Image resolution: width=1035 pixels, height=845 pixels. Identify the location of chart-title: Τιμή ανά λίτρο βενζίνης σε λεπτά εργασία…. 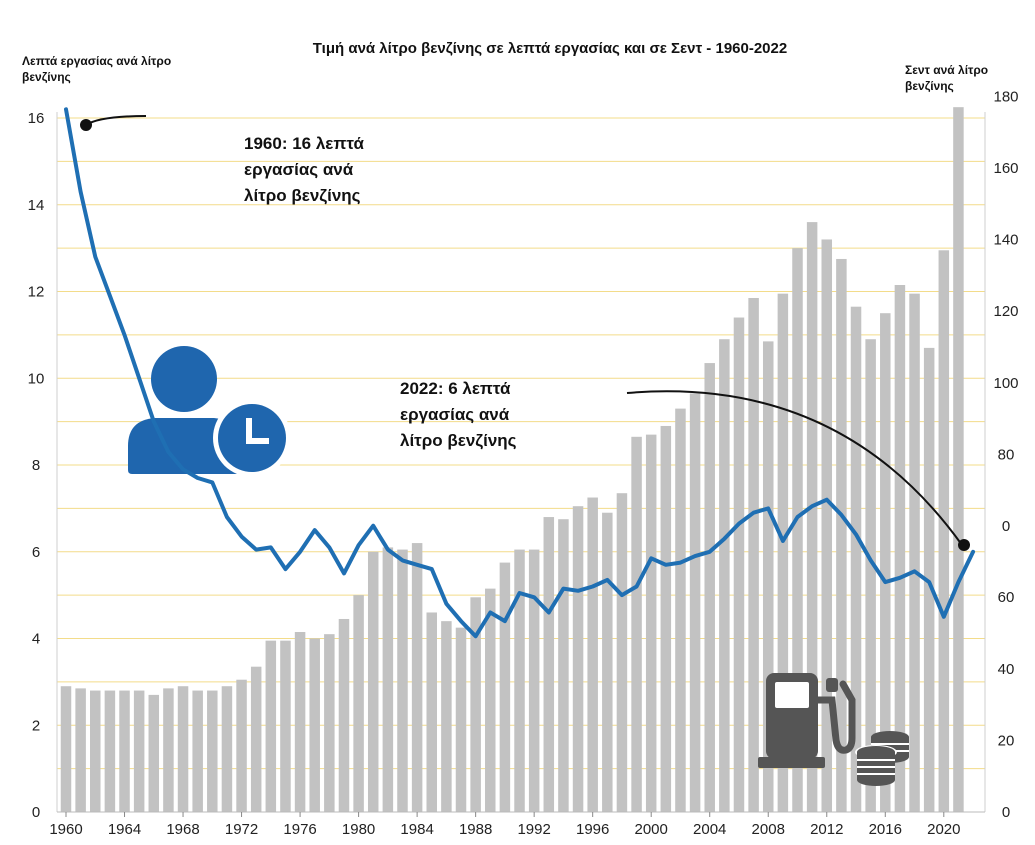
(550, 48).